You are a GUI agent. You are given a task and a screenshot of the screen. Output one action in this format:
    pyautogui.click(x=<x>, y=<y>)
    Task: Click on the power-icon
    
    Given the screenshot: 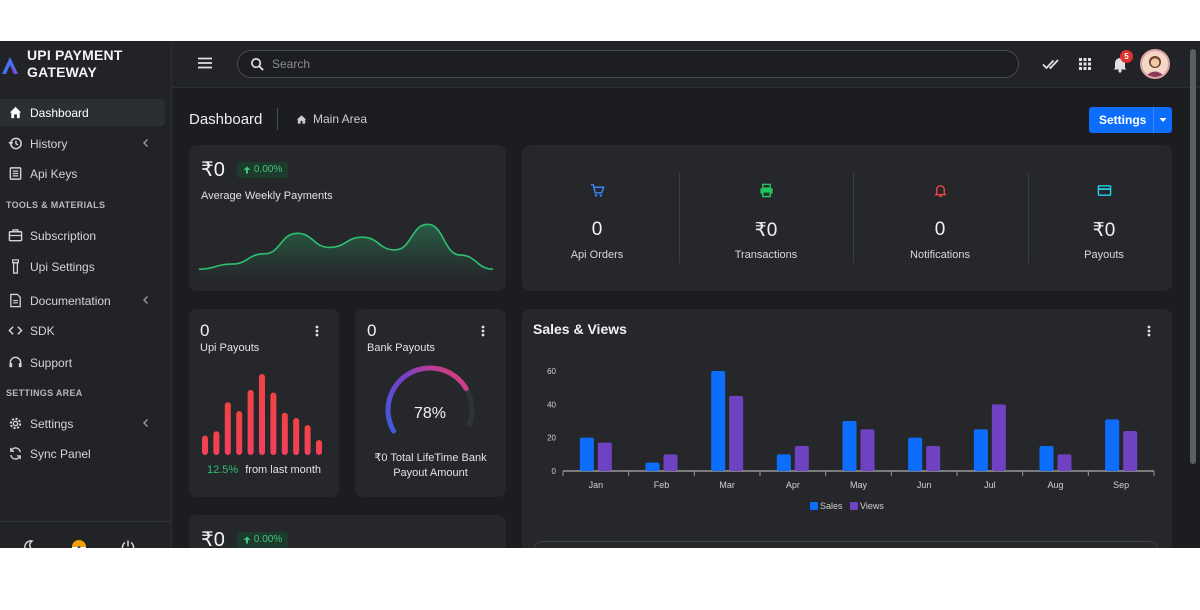 What is the action you would take?
    pyautogui.click(x=128, y=543)
    